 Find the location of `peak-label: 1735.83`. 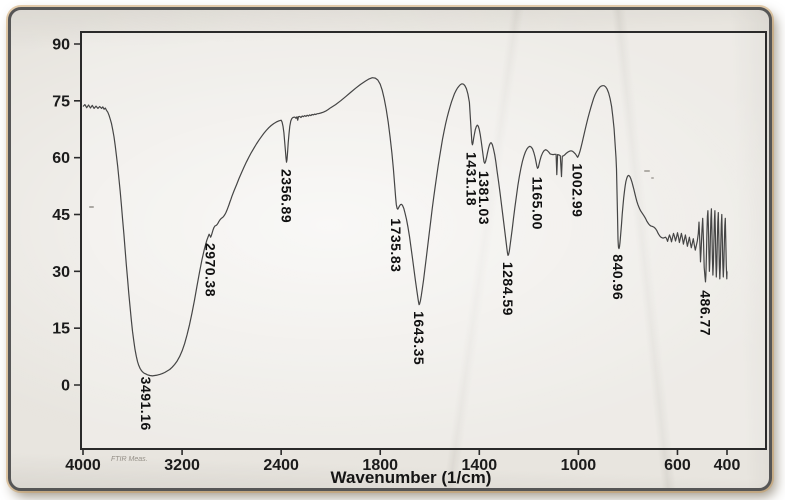

peak-label: 1735.83 is located at coordinates (396, 245).